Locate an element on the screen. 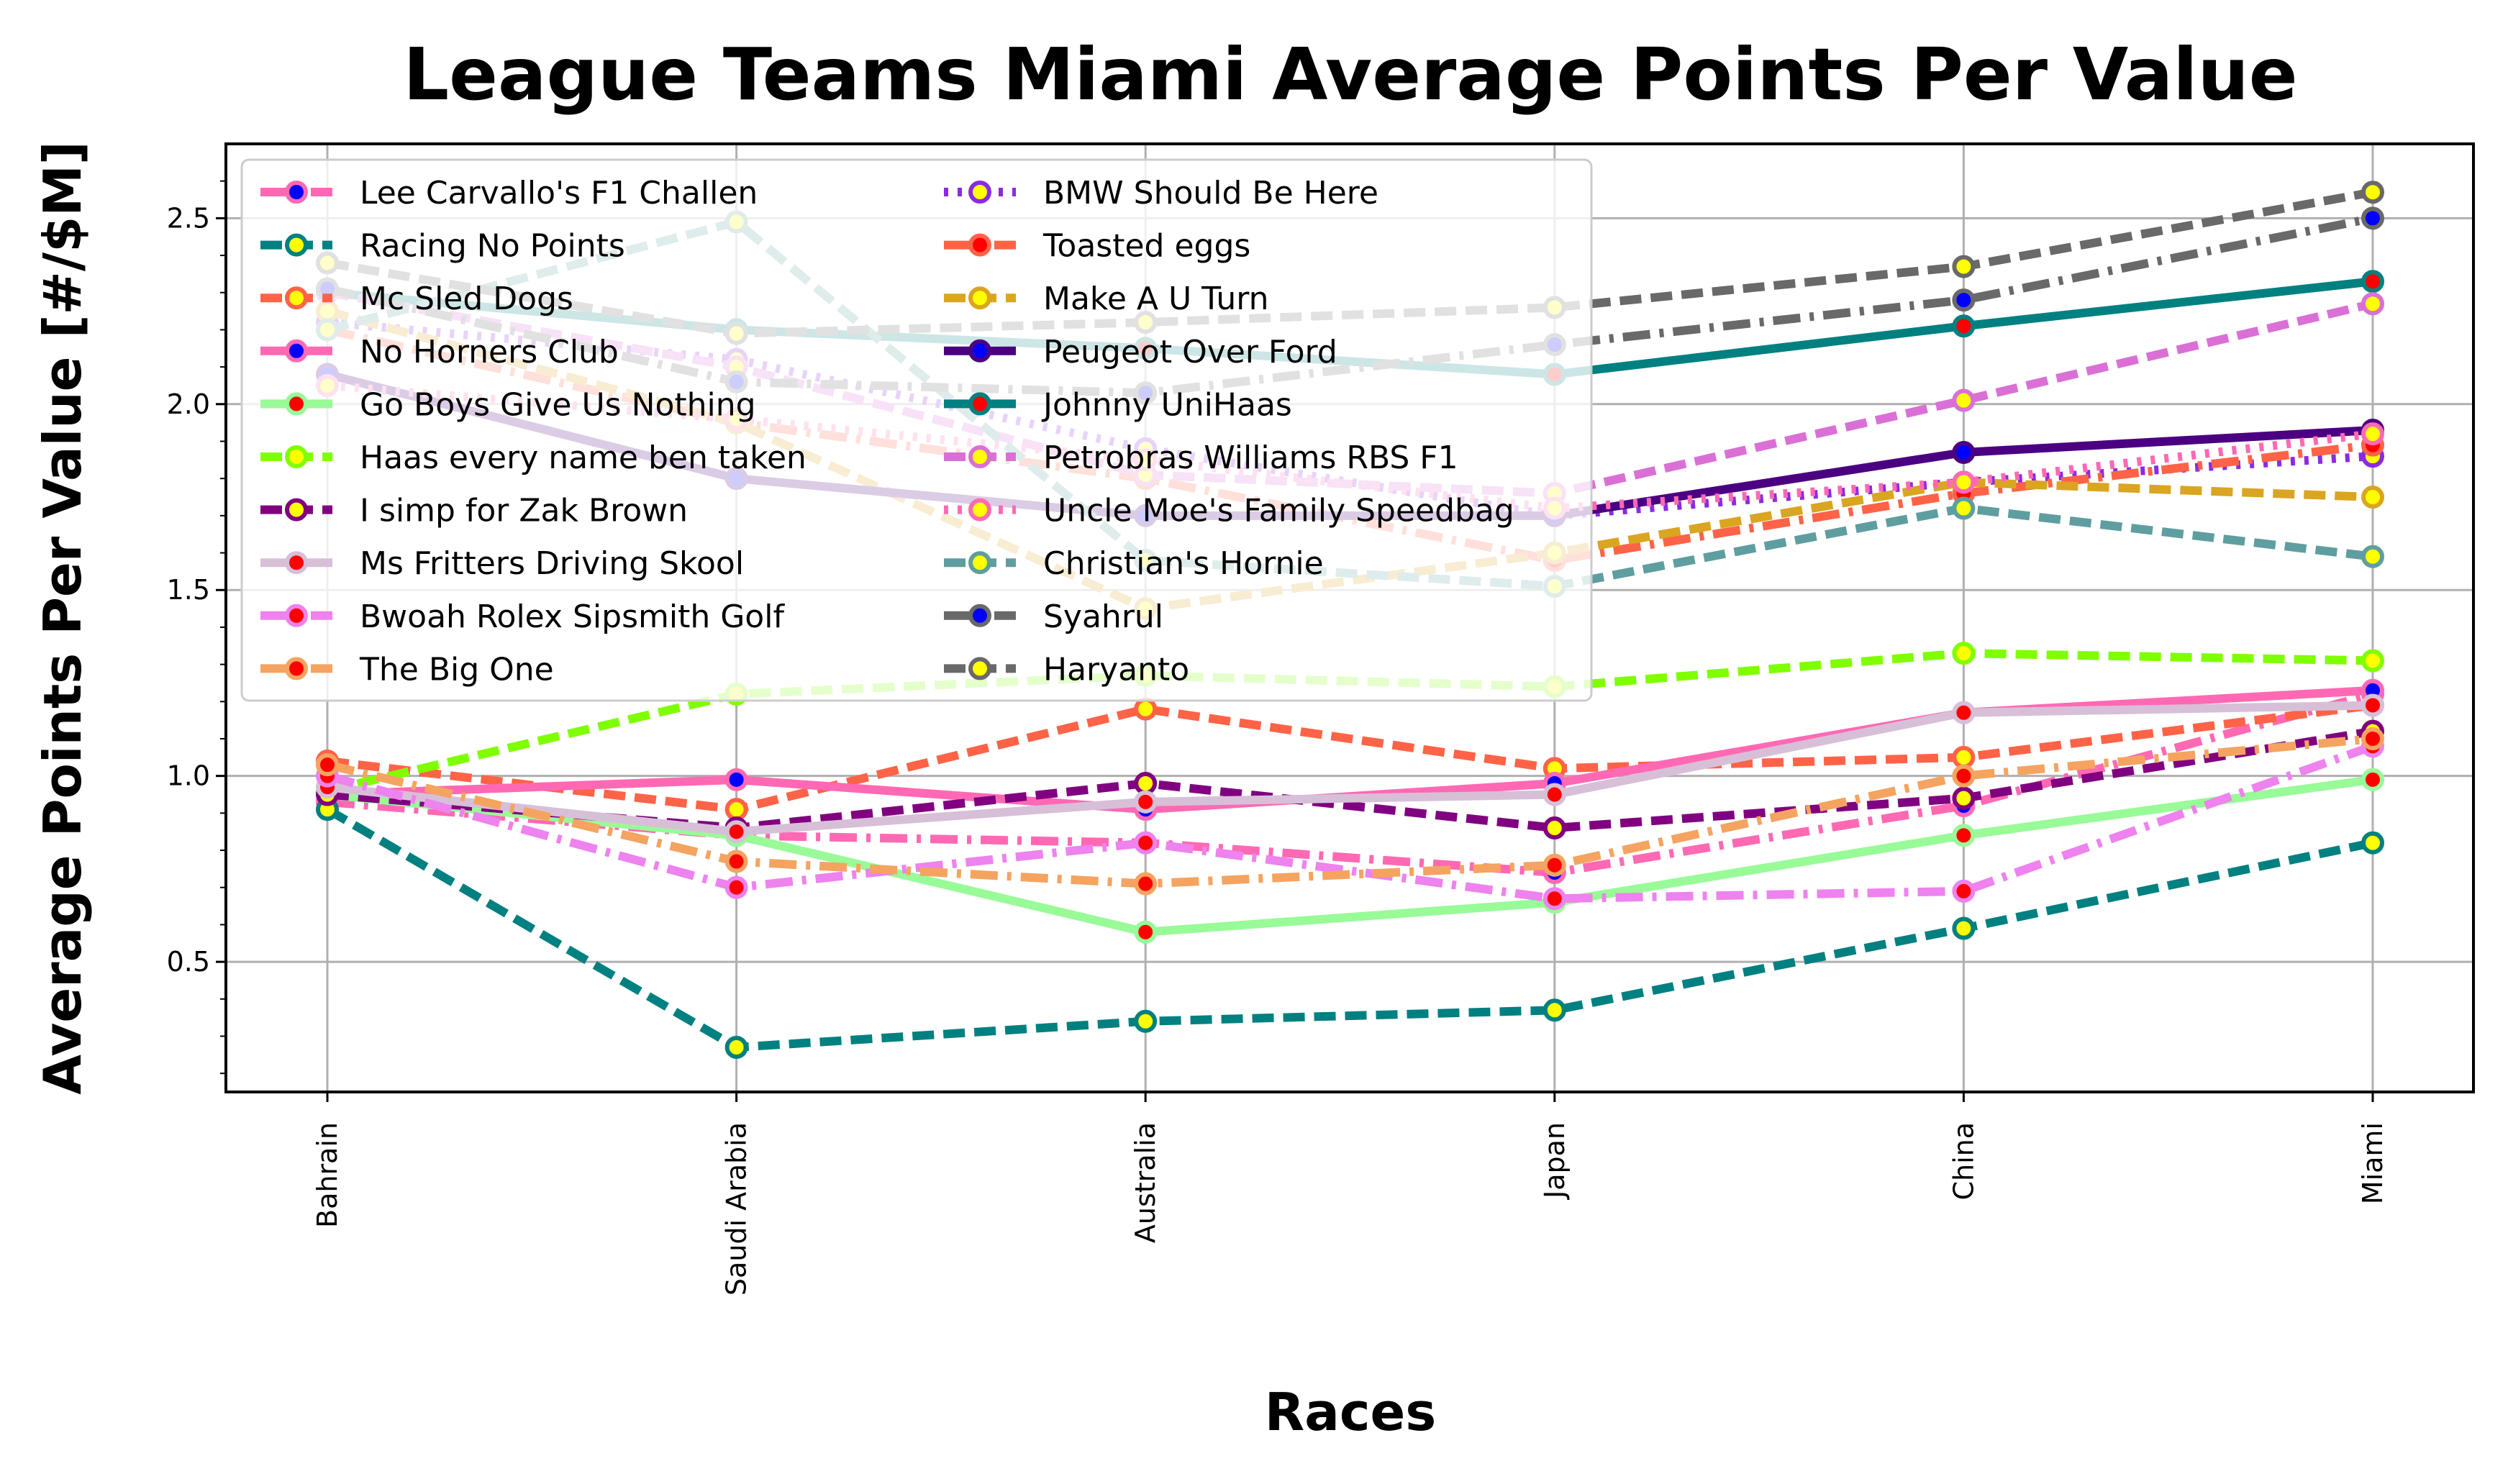 The height and width of the screenshot is (1484, 2508). legend-label: Lee Carvallo's F1 Challen is located at coordinates (559, 193).